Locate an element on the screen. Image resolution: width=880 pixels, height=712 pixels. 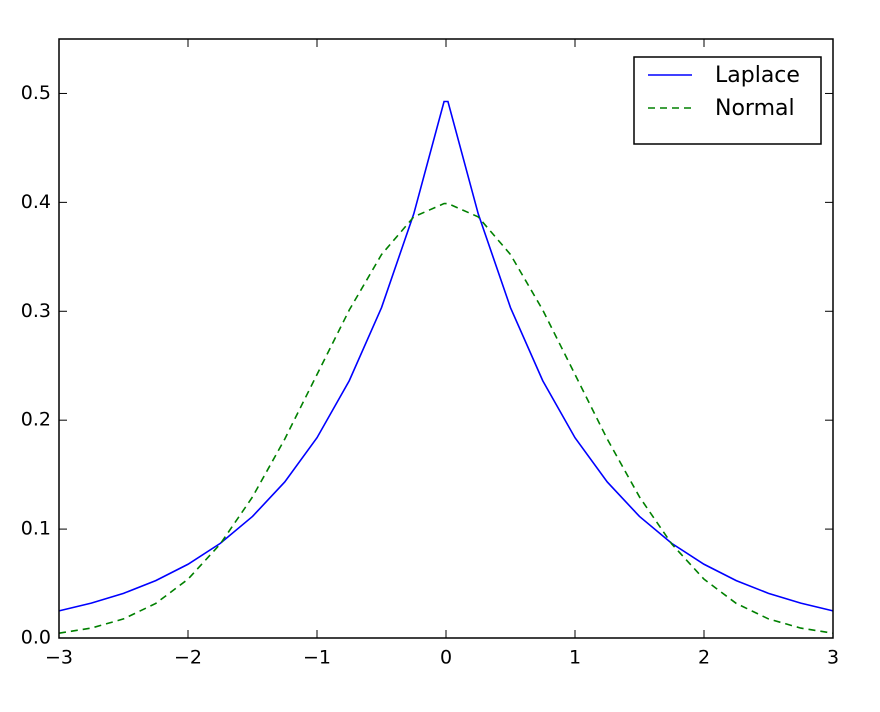
legend-label: Normal is located at coordinates (755, 108).